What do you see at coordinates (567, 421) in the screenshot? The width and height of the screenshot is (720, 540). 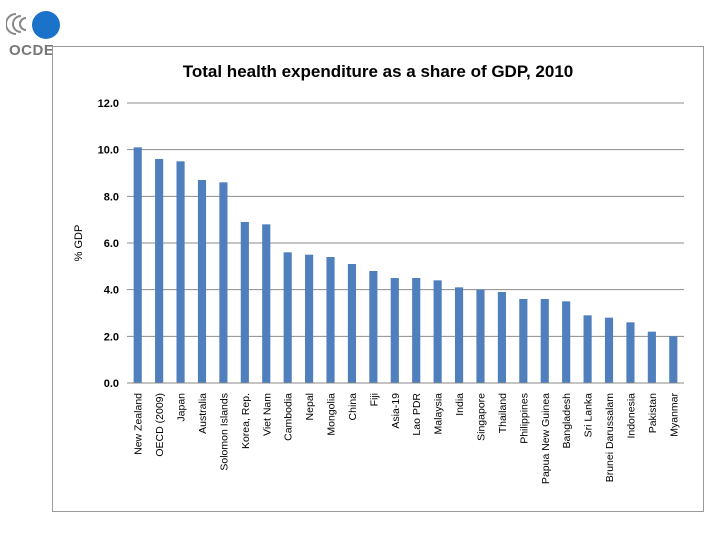 I see `x-tick-label: Bangladesh` at bounding box center [567, 421].